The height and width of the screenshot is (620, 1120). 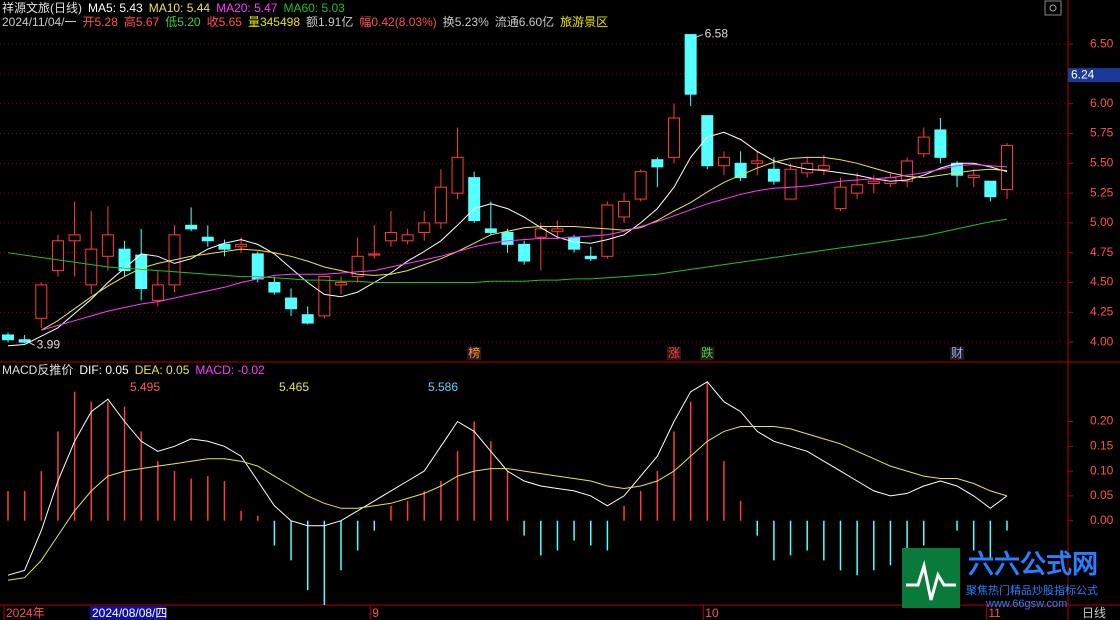 I want to click on y-tick-label: 4.50, so click(x=1102, y=282).